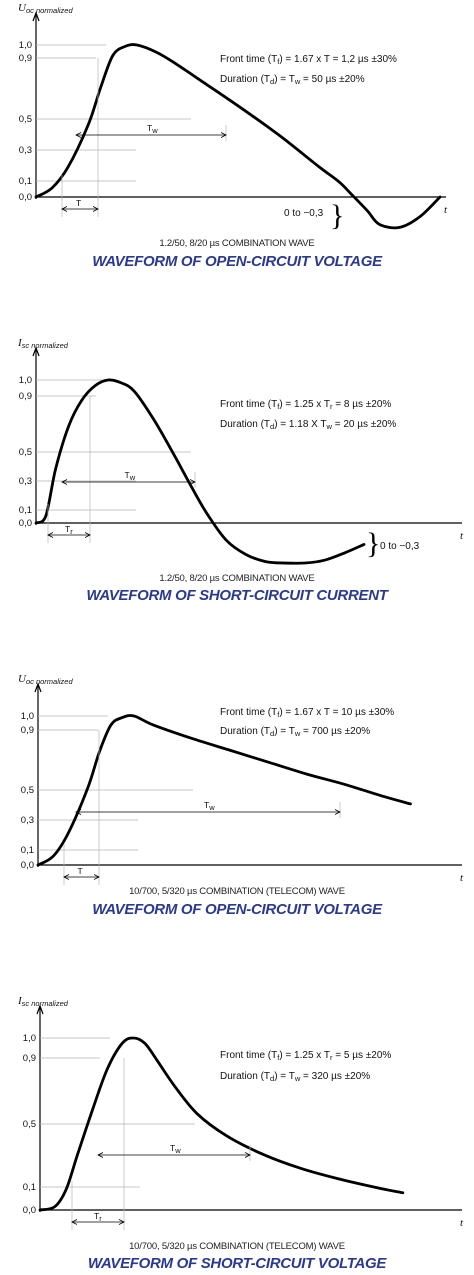 The image size is (474, 1275). I want to click on note-part: = 20 µs ±20%, so click(364, 424).